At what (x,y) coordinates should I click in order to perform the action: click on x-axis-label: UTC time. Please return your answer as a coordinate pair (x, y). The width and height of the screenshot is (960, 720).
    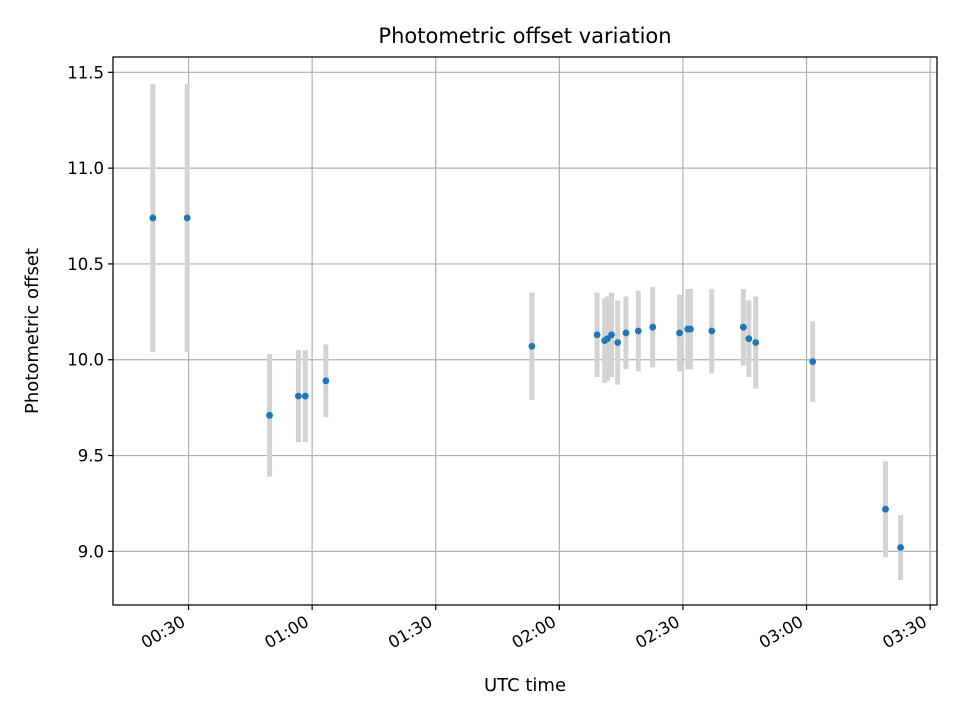
    Looking at the image, I should click on (525, 685).